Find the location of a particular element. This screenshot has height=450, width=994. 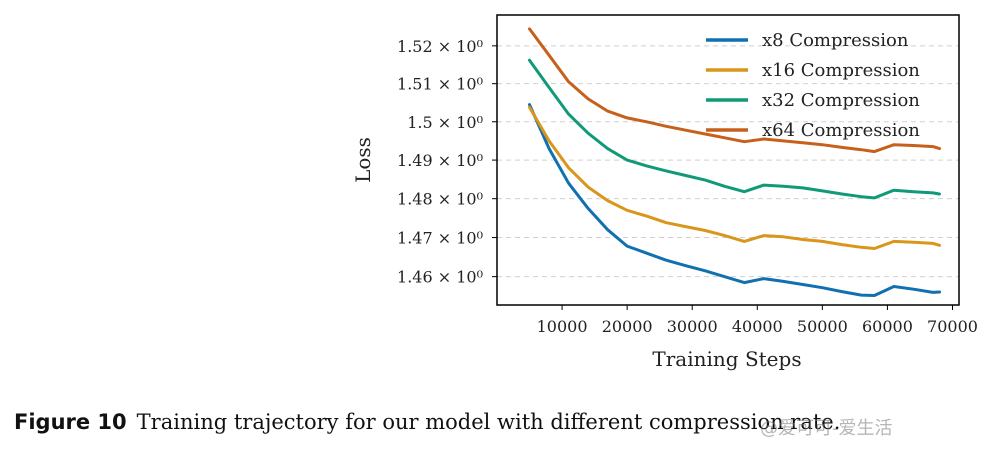

x-tick-label: 70000 is located at coordinates (952, 326).